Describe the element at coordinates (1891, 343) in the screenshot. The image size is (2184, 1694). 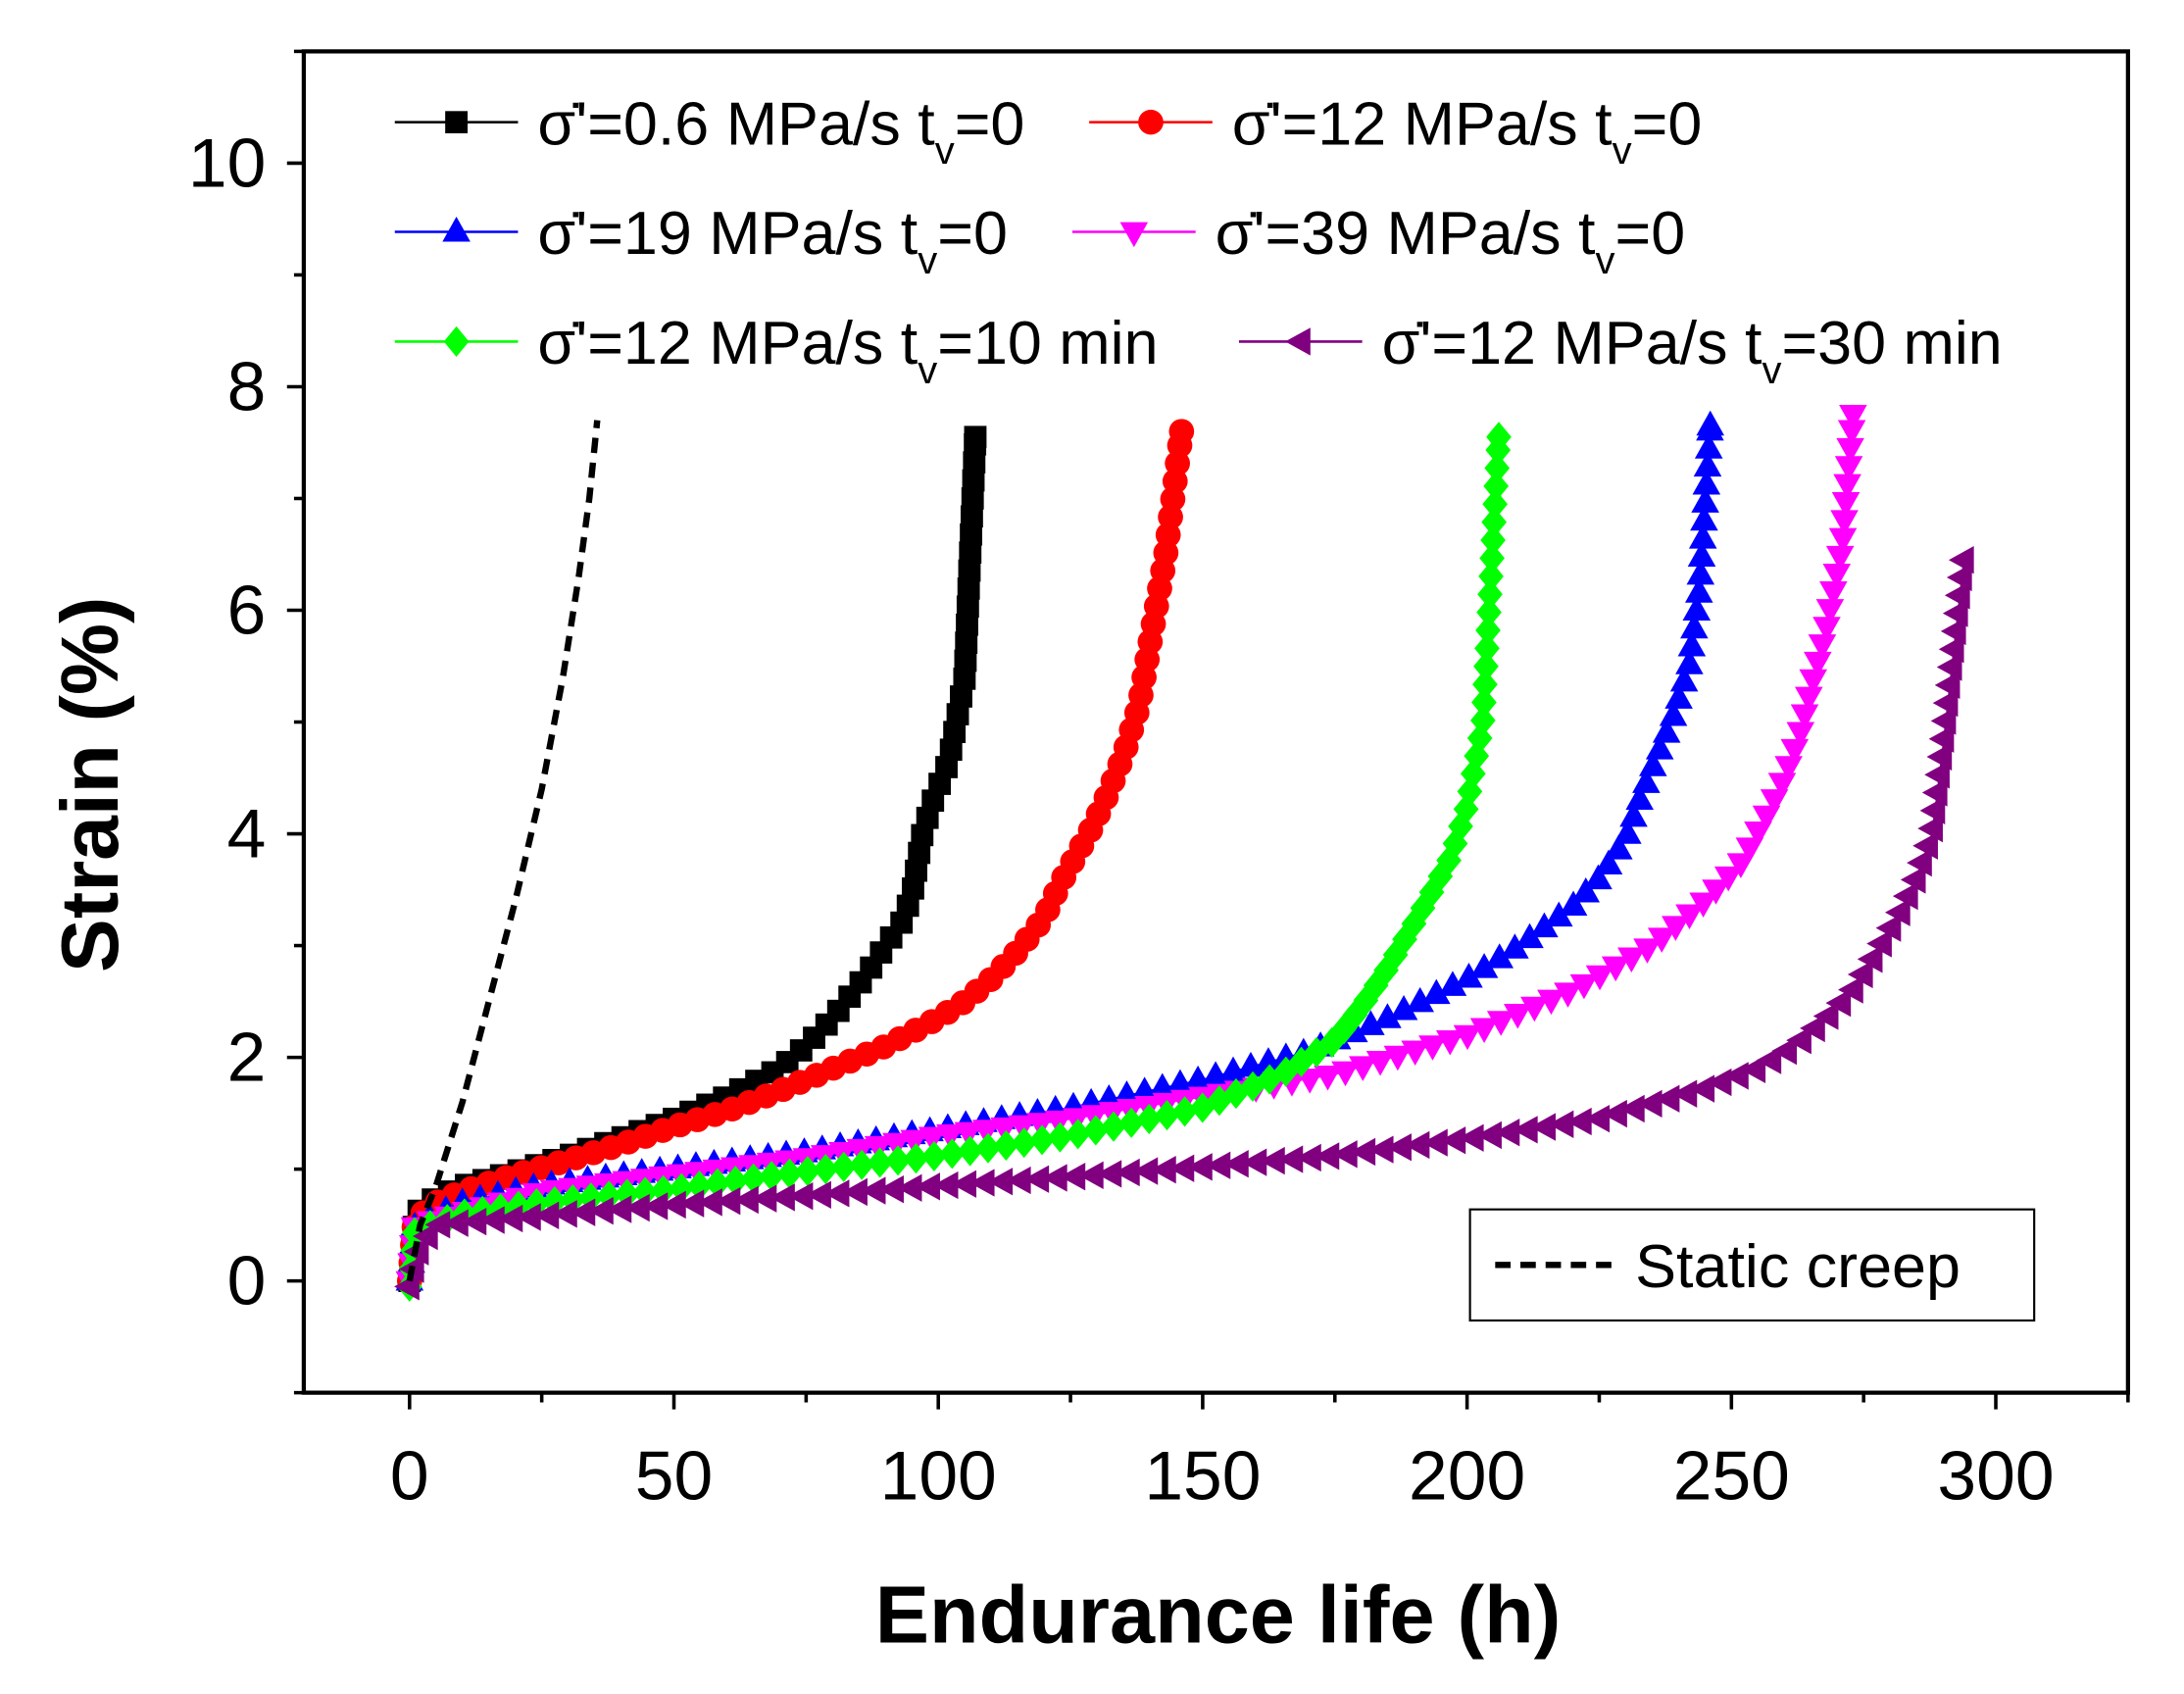
I see `legend-label-tail: =30 min` at that location.